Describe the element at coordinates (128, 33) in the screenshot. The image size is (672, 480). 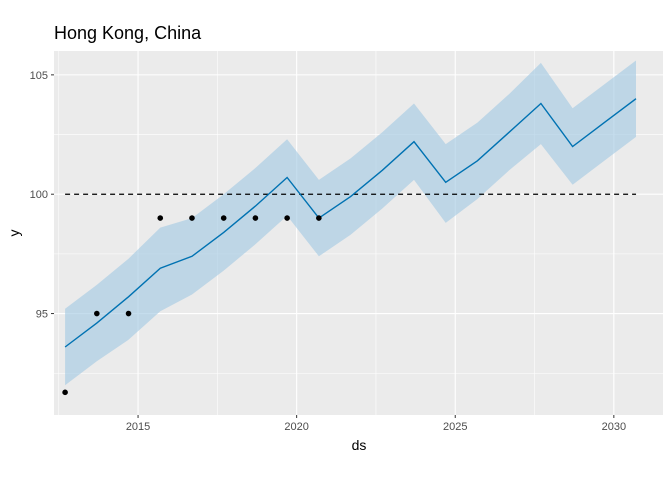
I see `chart-title: Hong Kong, China` at that location.